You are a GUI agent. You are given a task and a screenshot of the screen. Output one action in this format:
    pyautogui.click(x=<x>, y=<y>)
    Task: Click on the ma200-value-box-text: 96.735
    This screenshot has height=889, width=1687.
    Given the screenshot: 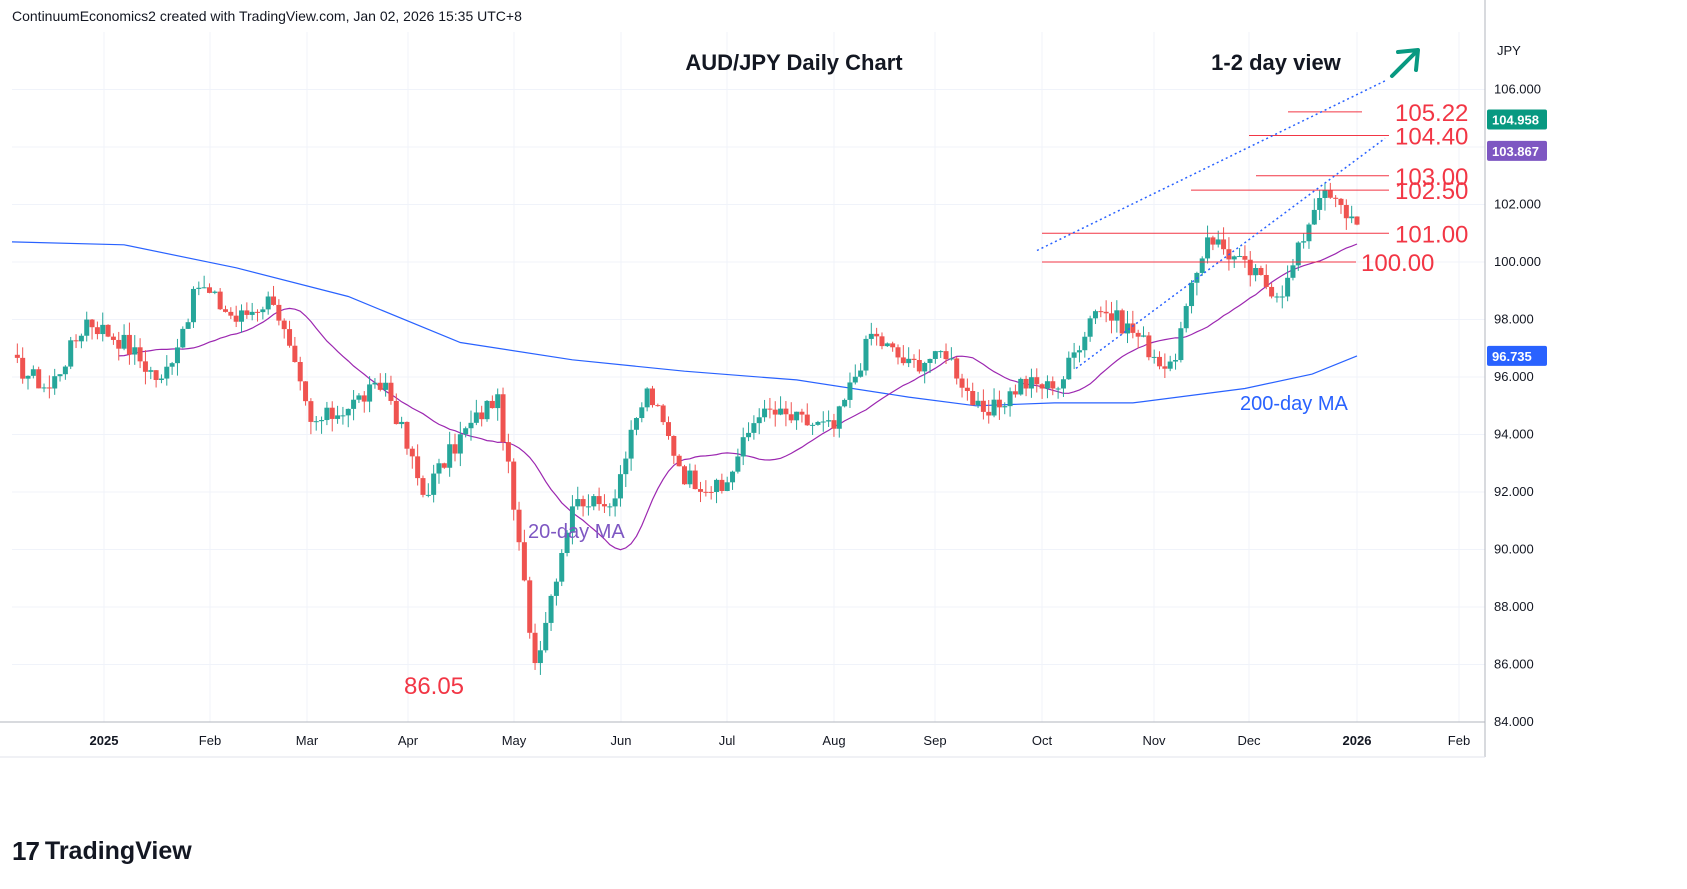 What is the action you would take?
    pyautogui.click(x=1512, y=356)
    